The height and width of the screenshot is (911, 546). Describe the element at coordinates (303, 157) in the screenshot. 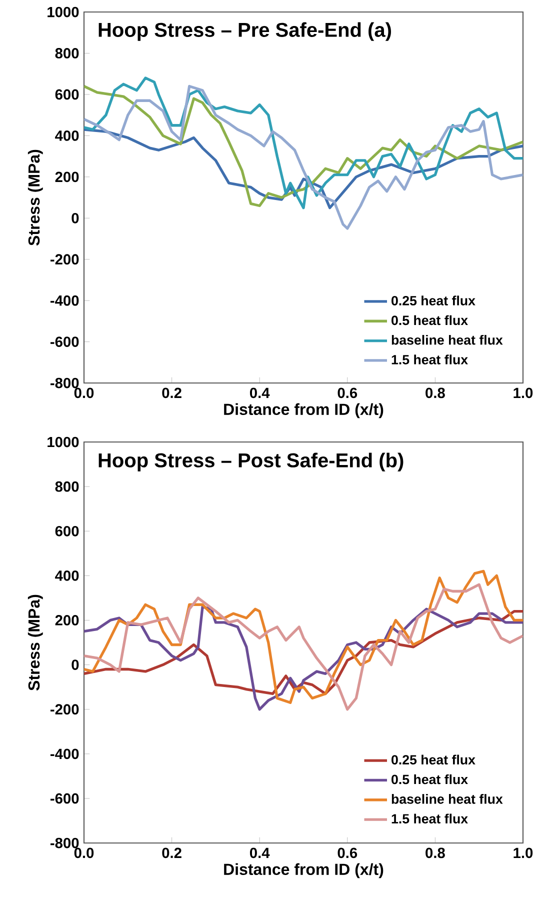

I see `line-series` at that location.